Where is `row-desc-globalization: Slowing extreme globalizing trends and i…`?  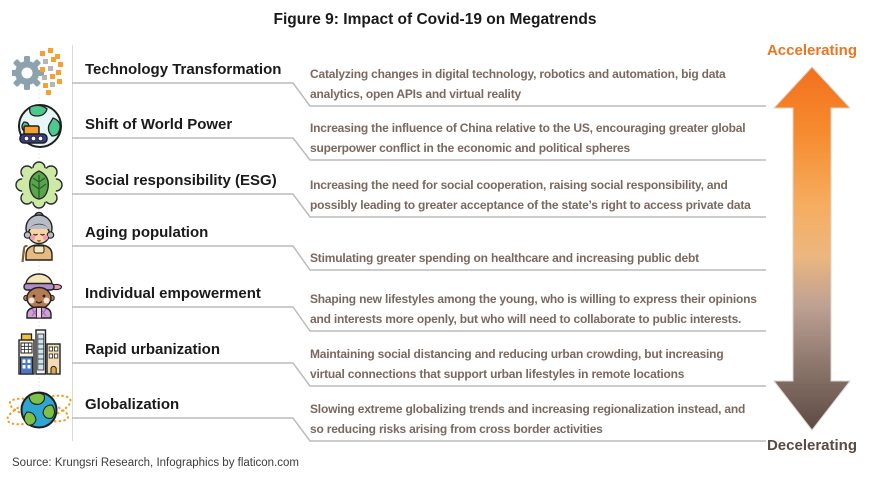 row-desc-globalization: Slowing extreme globalizing trends and i… is located at coordinates (528, 419).